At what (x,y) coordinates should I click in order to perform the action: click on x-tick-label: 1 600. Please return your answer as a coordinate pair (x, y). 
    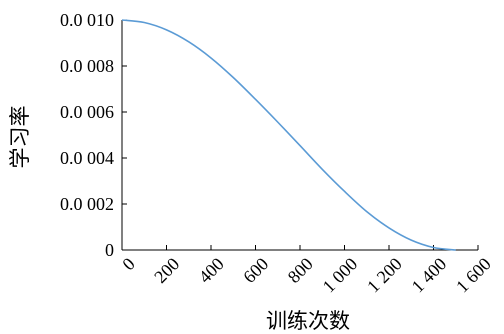
    Looking at the image, I should click on (473, 275).